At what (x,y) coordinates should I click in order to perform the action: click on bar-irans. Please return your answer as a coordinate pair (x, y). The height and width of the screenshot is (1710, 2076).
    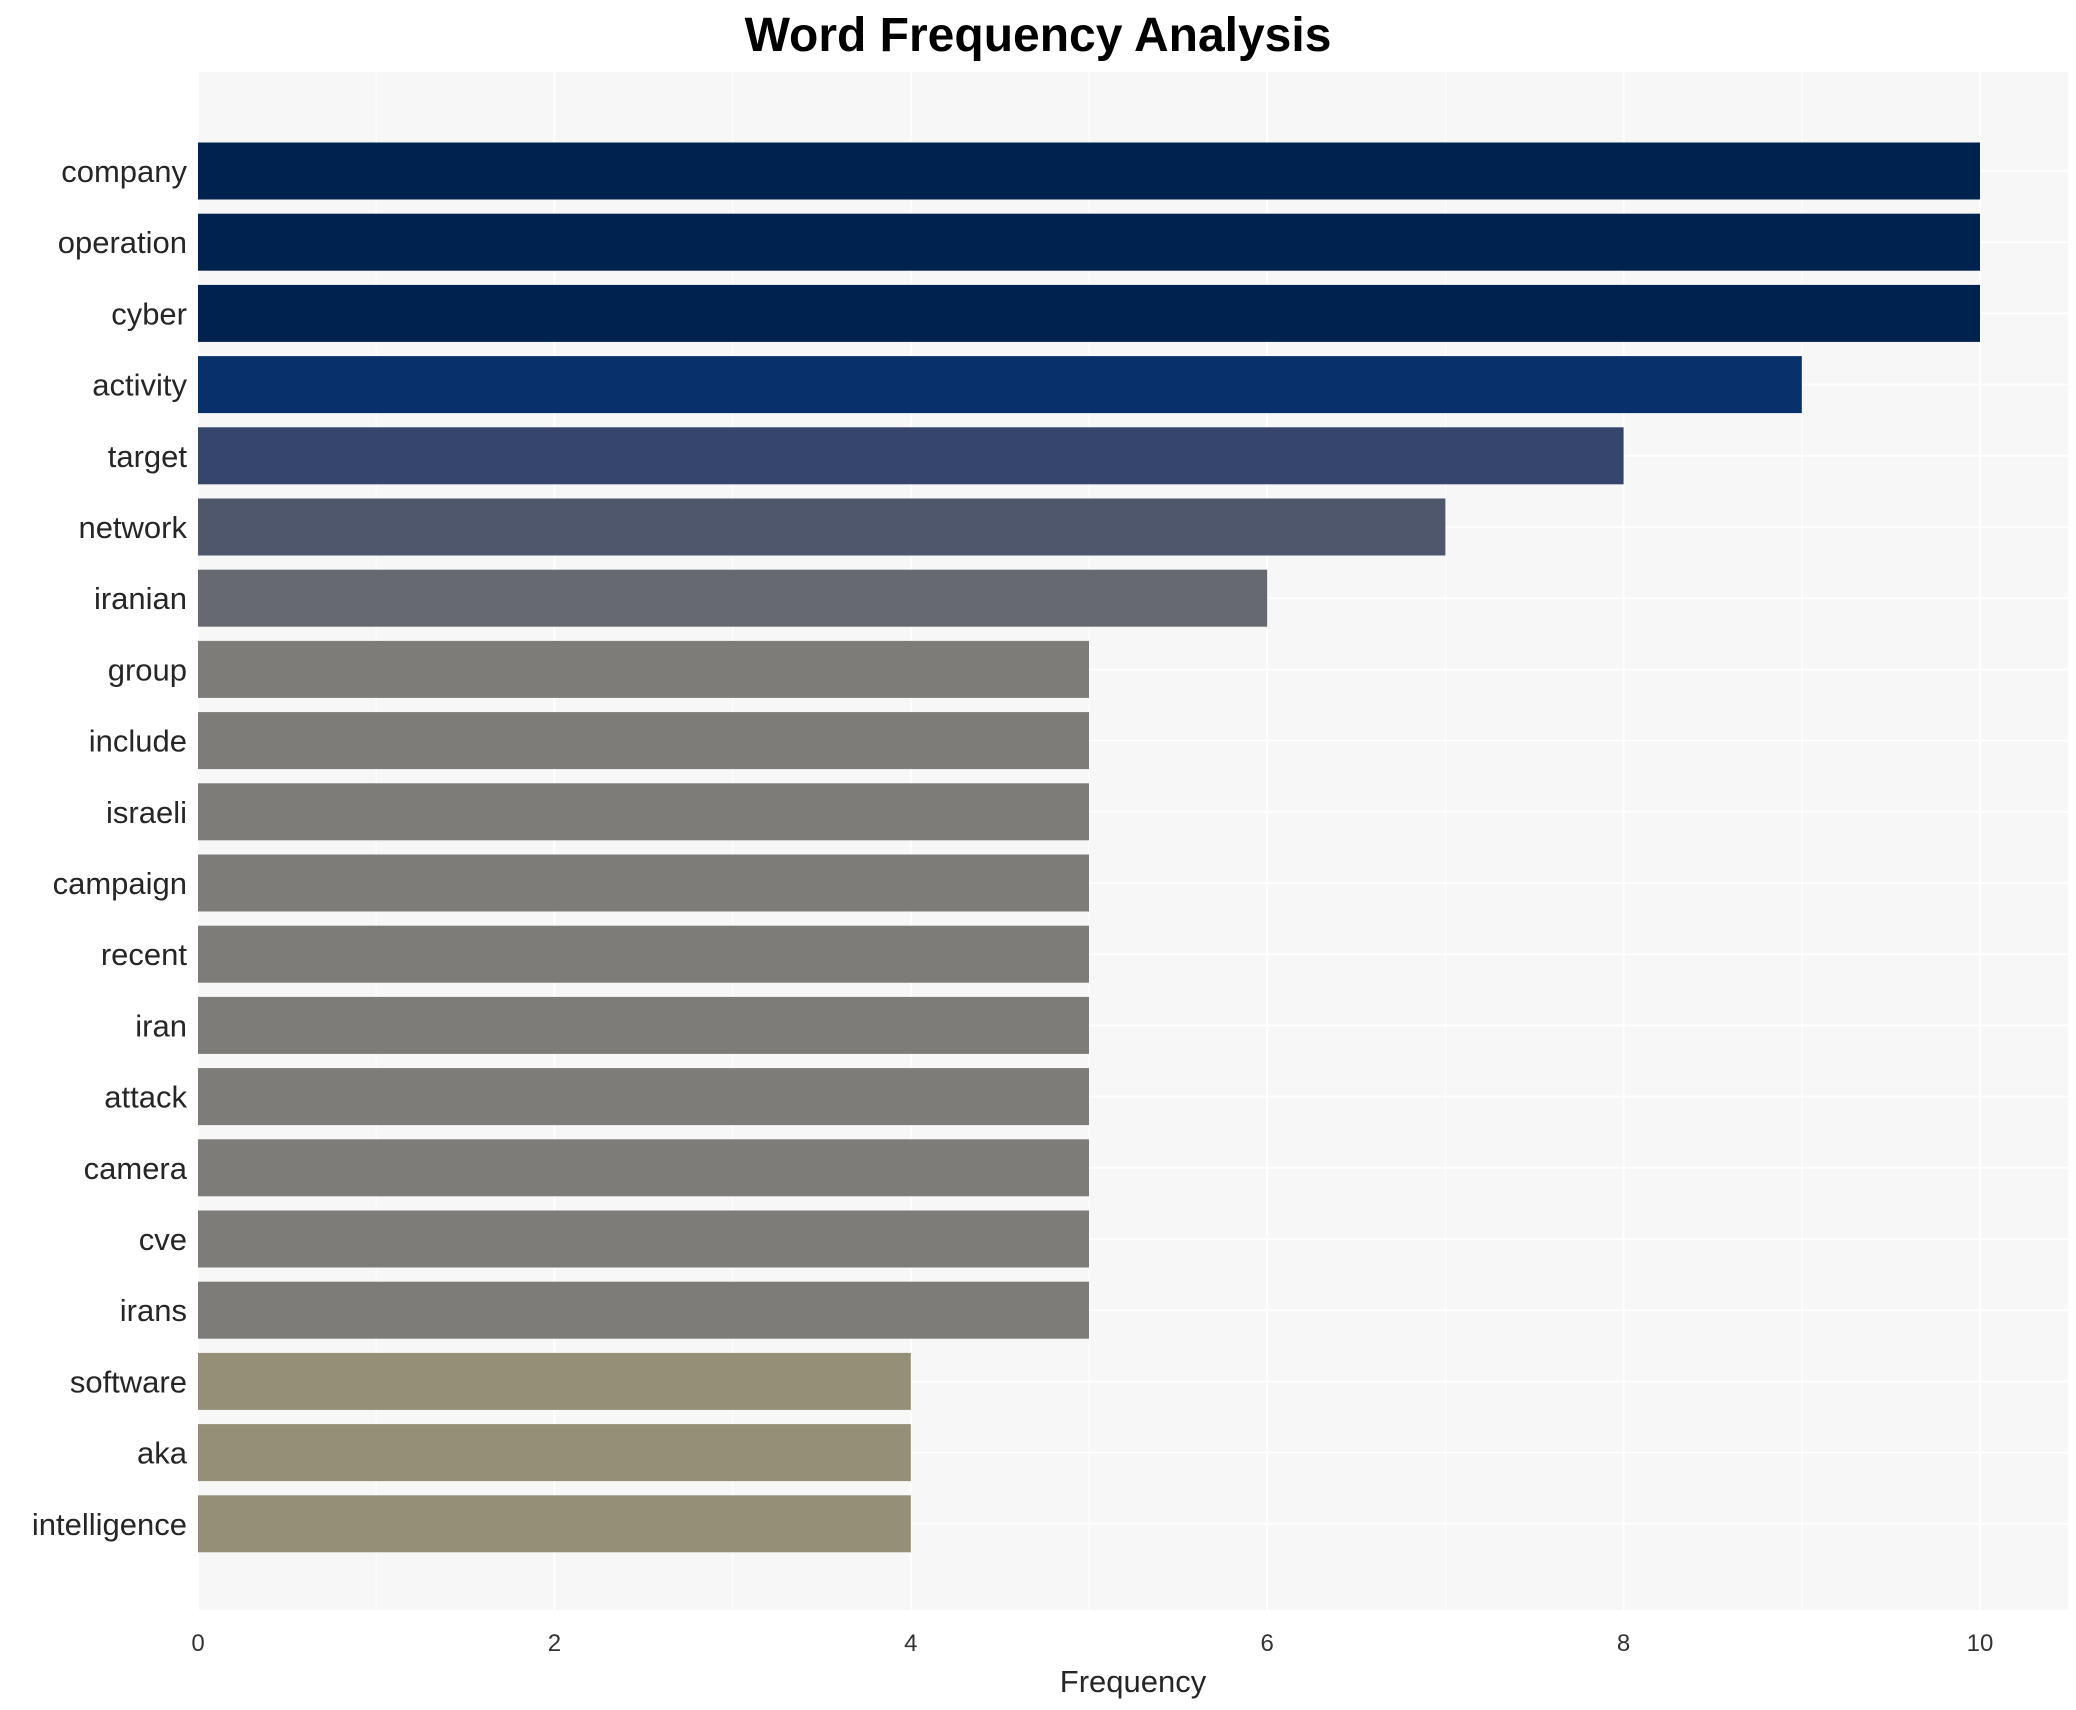
    Looking at the image, I should click on (643, 1310).